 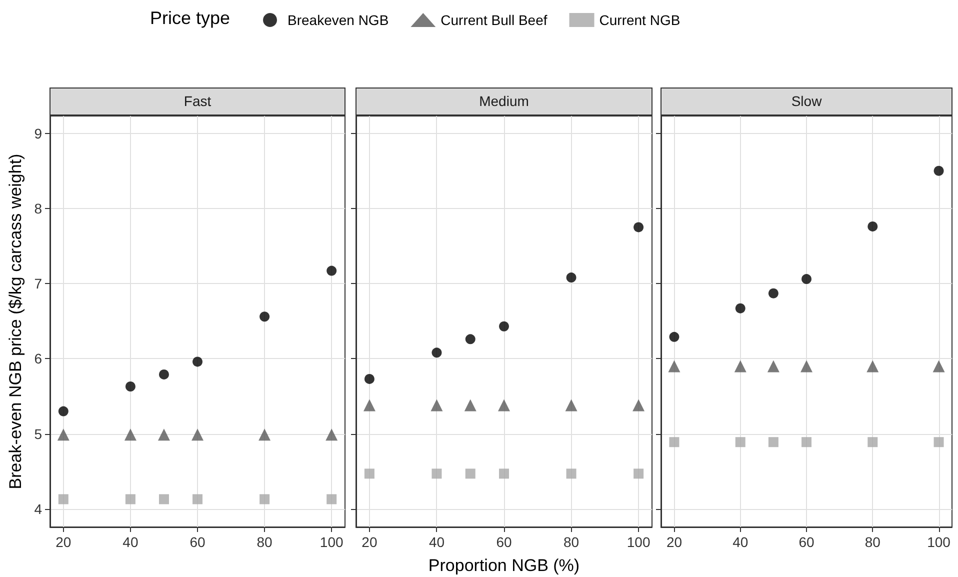 I want to click on legend-title: Price type, so click(x=190, y=18).